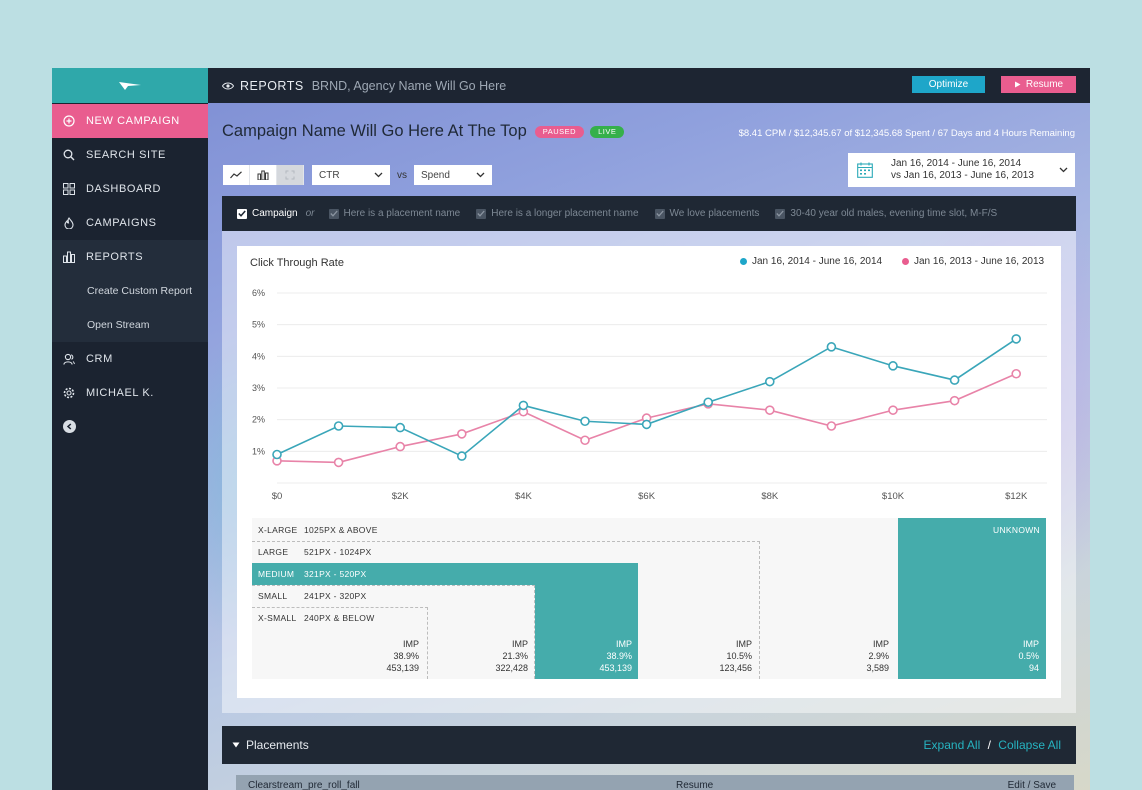  What do you see at coordinates (258, 451) in the screenshot?
I see `y-tick-label: 1%` at bounding box center [258, 451].